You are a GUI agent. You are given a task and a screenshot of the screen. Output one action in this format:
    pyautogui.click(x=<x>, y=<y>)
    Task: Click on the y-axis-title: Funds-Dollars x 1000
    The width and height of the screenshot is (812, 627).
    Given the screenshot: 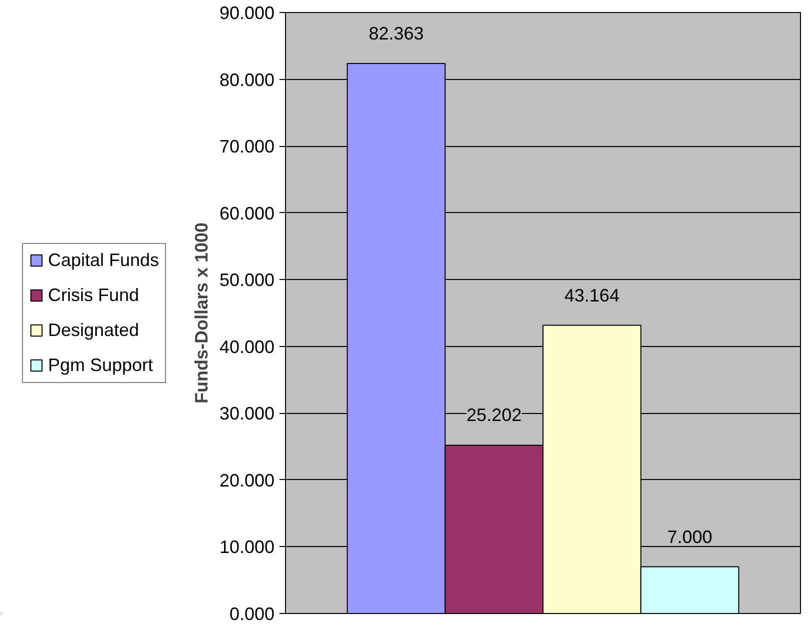 What is the action you would take?
    pyautogui.click(x=201, y=313)
    